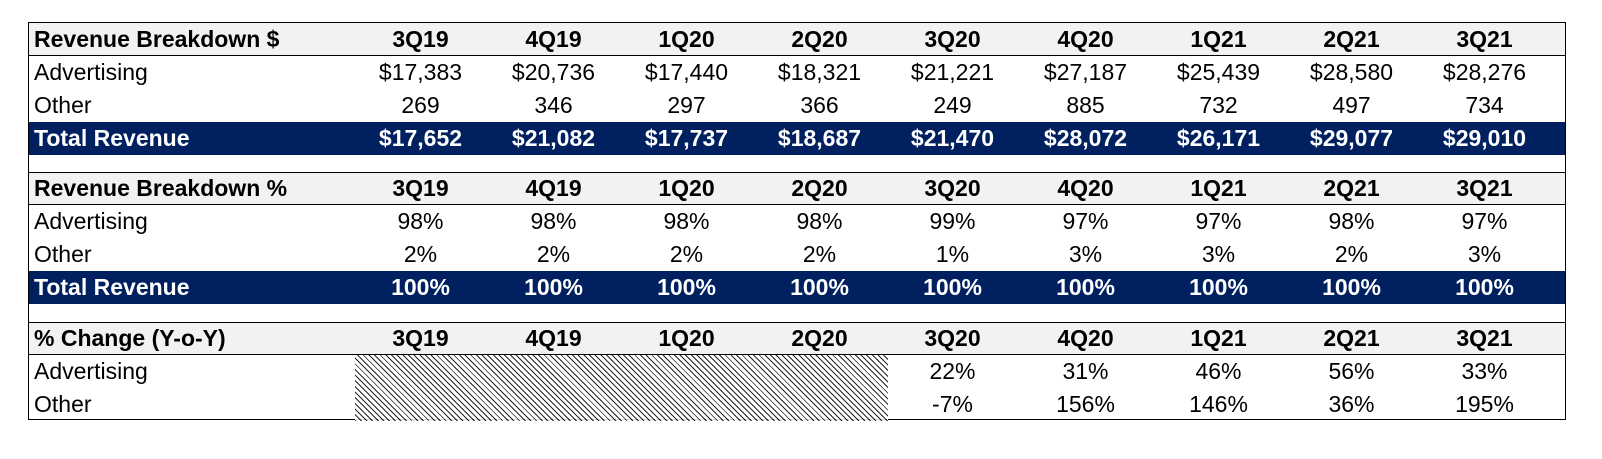 The height and width of the screenshot is (459, 1602). Describe the element at coordinates (1351, 105) in the screenshot. I see `table-row-cell: 497` at that location.